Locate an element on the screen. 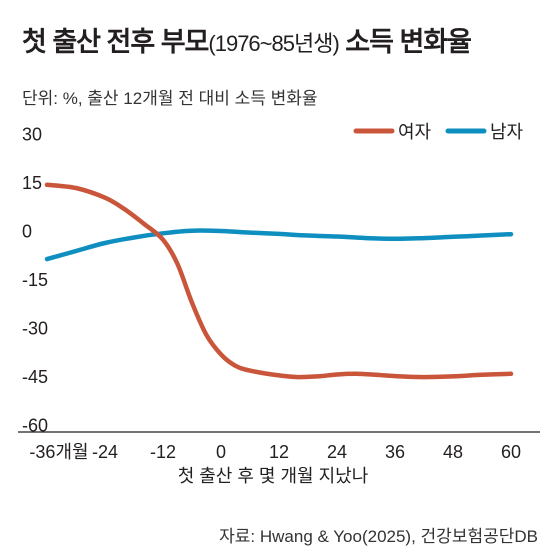  x-tick-label: -12 is located at coordinates (163, 452).